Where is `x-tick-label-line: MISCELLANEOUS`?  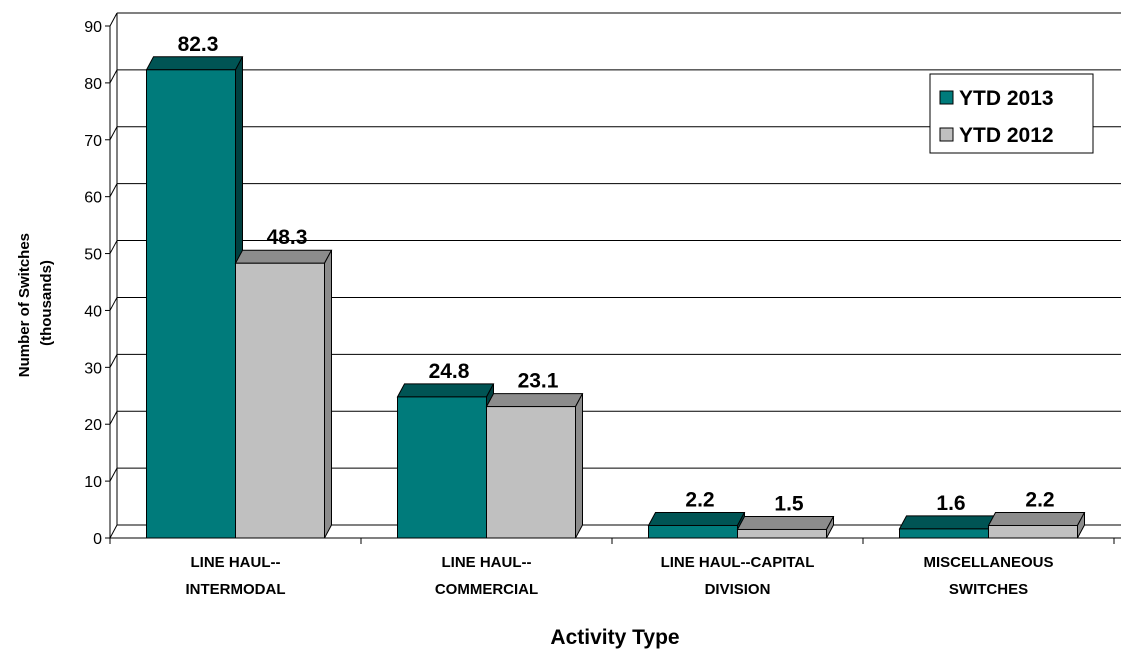 x-tick-label-line: MISCELLANEOUS is located at coordinates (988, 562).